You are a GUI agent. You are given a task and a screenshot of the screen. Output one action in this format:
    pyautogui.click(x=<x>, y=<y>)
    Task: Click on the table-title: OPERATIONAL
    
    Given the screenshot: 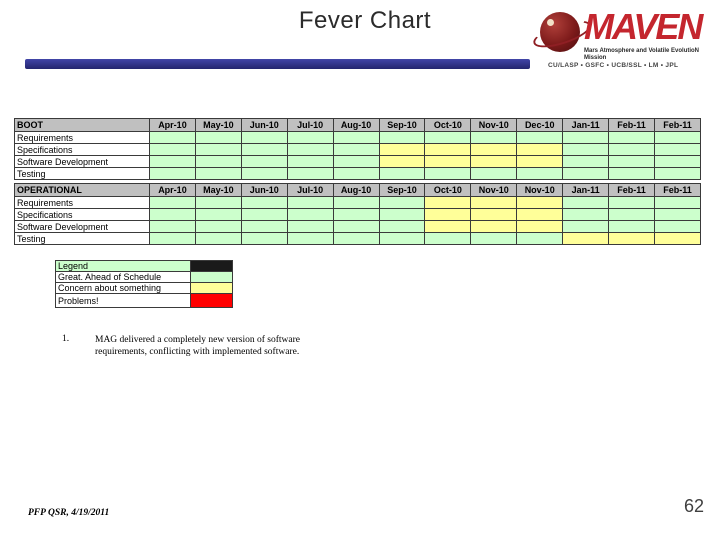 What is the action you would take?
    pyautogui.click(x=82, y=190)
    